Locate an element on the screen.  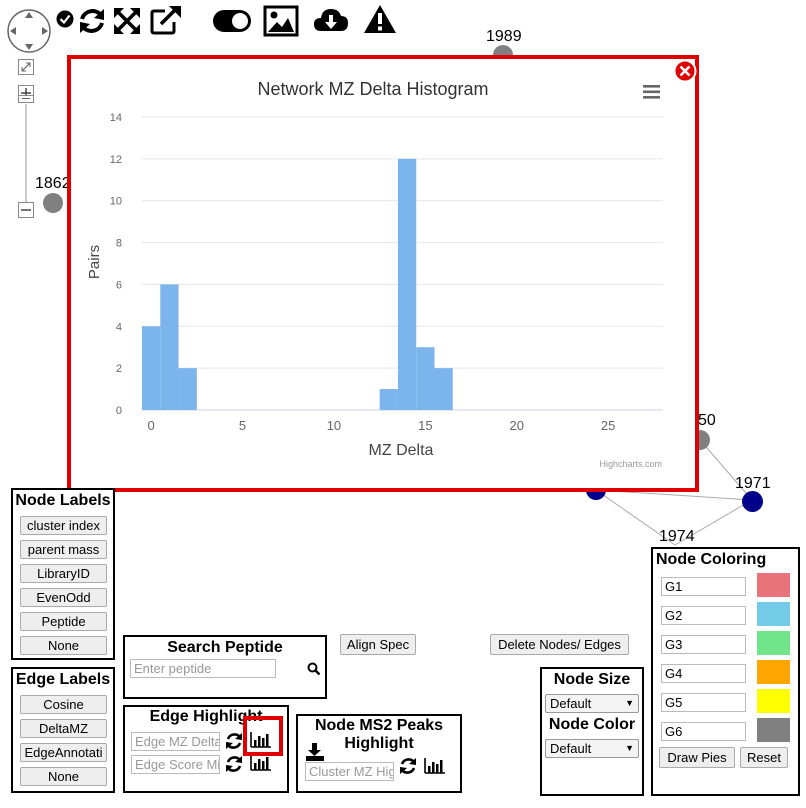
search-peptide-panel: Search Peptide Enter peptide is located at coordinates (225, 667).